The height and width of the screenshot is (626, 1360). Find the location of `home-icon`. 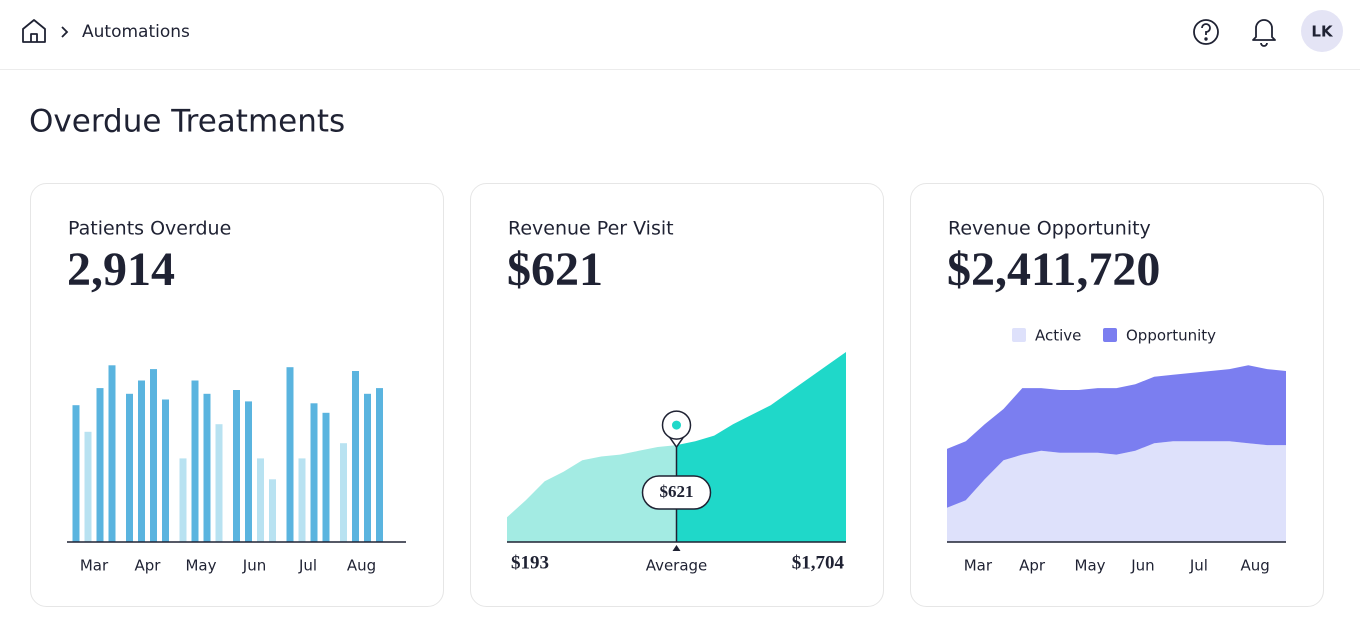

home-icon is located at coordinates (34, 31).